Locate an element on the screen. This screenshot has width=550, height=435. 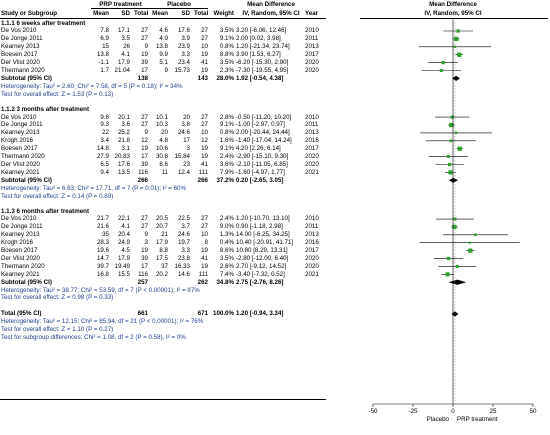
subgroup-2-study-1-name: De Vos 2010 is located at coordinates (19, 117).